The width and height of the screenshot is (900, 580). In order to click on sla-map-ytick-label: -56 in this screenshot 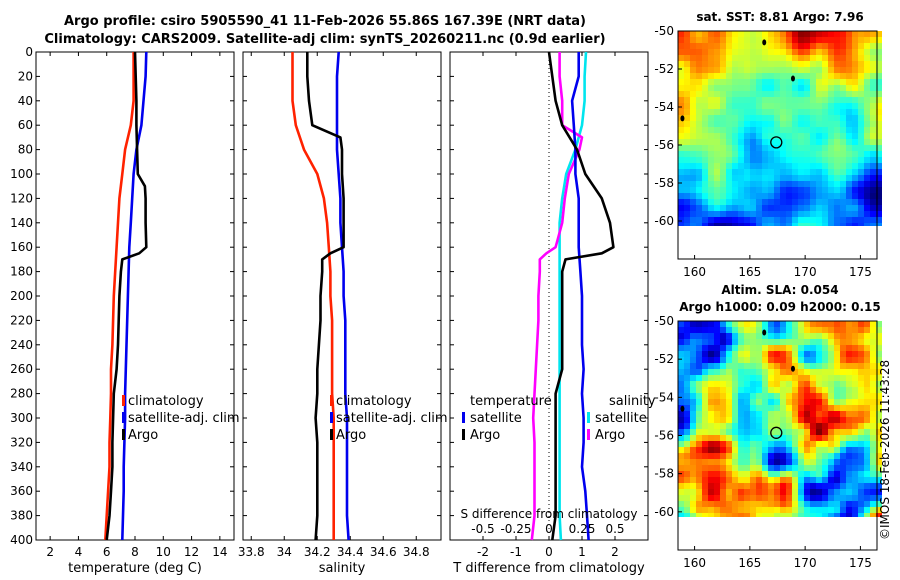, I will do `click(664, 436)`.